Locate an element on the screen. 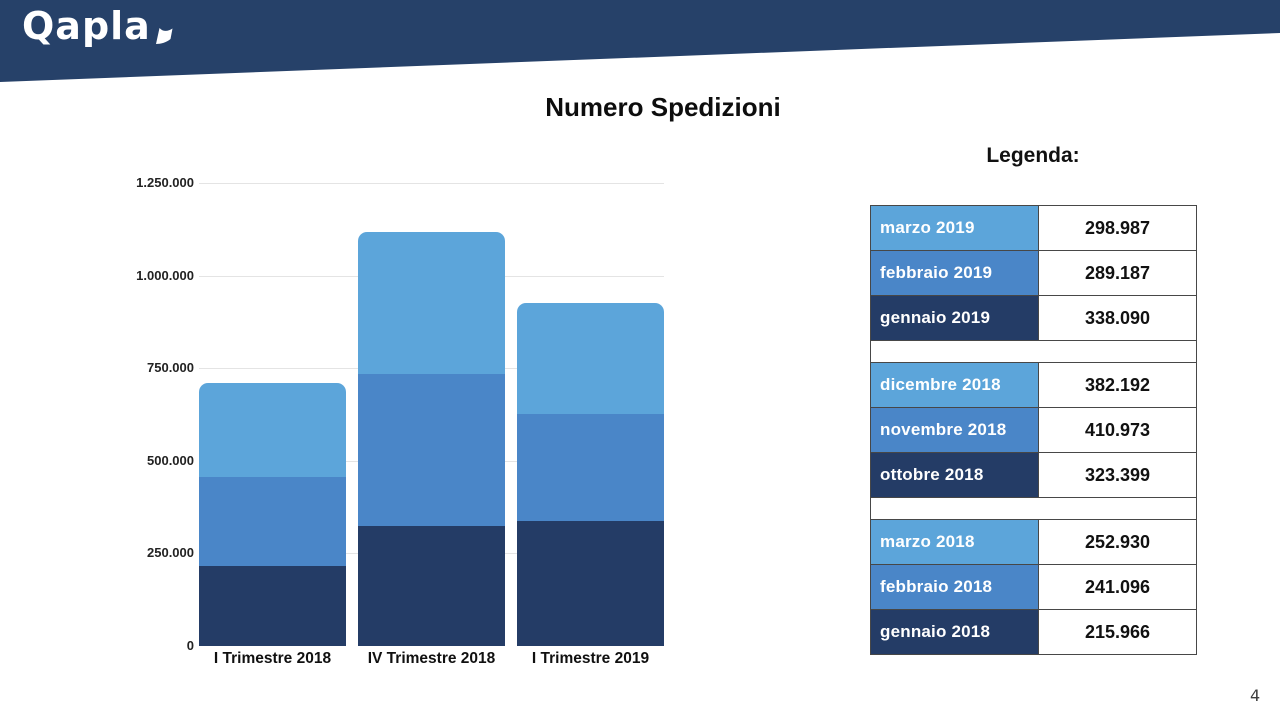 The height and width of the screenshot is (719, 1280). legend-month-cell: ottobre 2018 is located at coordinates (954, 475).